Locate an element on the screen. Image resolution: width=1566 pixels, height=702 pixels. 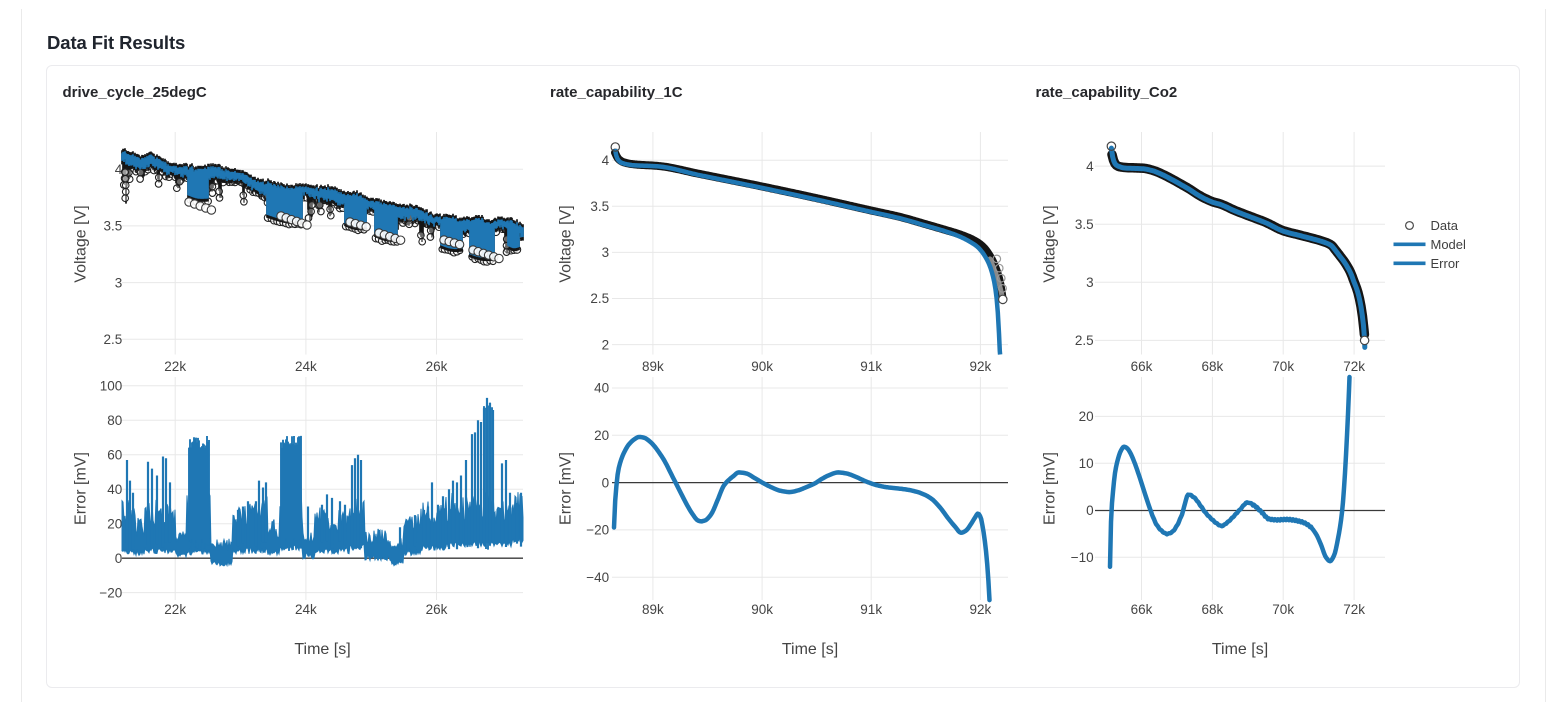
svg-text: Error is located at coordinates (1446, 263).